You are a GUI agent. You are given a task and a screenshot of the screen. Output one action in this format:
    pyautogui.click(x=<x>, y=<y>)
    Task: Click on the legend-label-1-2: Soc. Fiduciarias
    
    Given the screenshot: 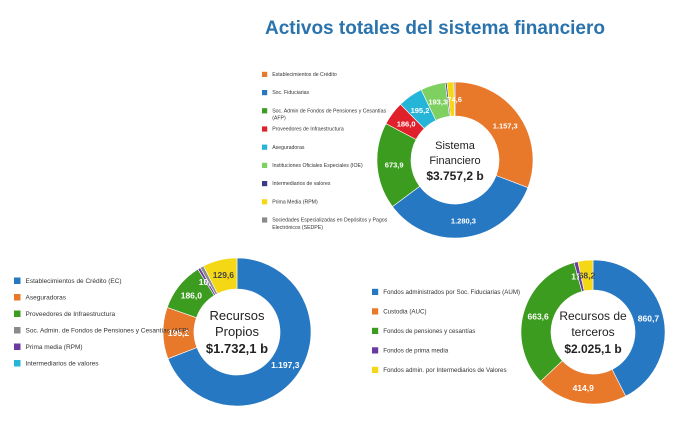 What is the action you would take?
    pyautogui.click(x=290, y=93)
    